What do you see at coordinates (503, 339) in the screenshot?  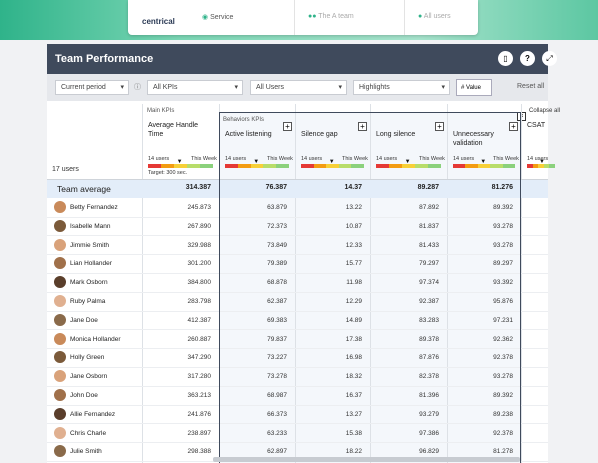 I see `cell-value: 92.362` at bounding box center [503, 339].